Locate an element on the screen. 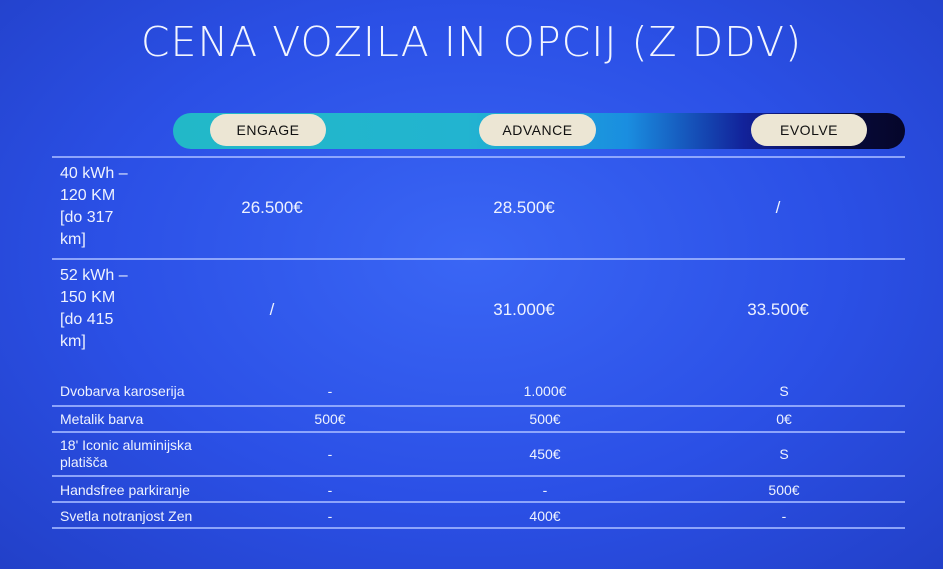 The width and height of the screenshot is (943, 569). trim-evolve-label: EVOLVE is located at coordinates (809, 130).